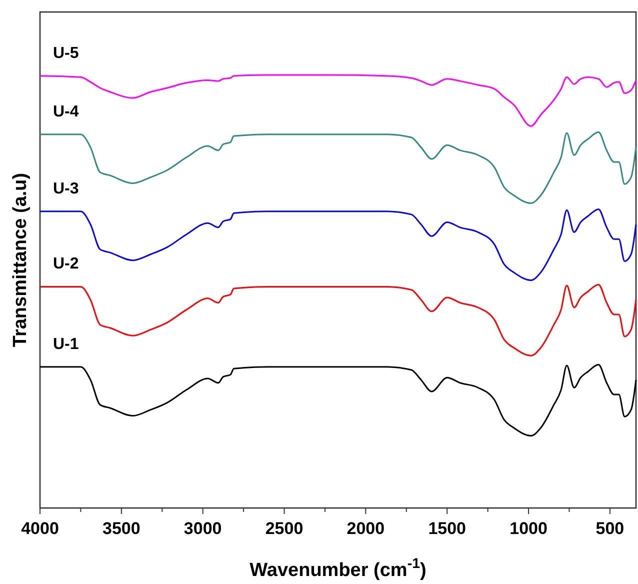  Describe the element at coordinates (338, 568) in the screenshot. I see `x-axis-title: Wavenumber (cm$^{-1}$)` at that location.